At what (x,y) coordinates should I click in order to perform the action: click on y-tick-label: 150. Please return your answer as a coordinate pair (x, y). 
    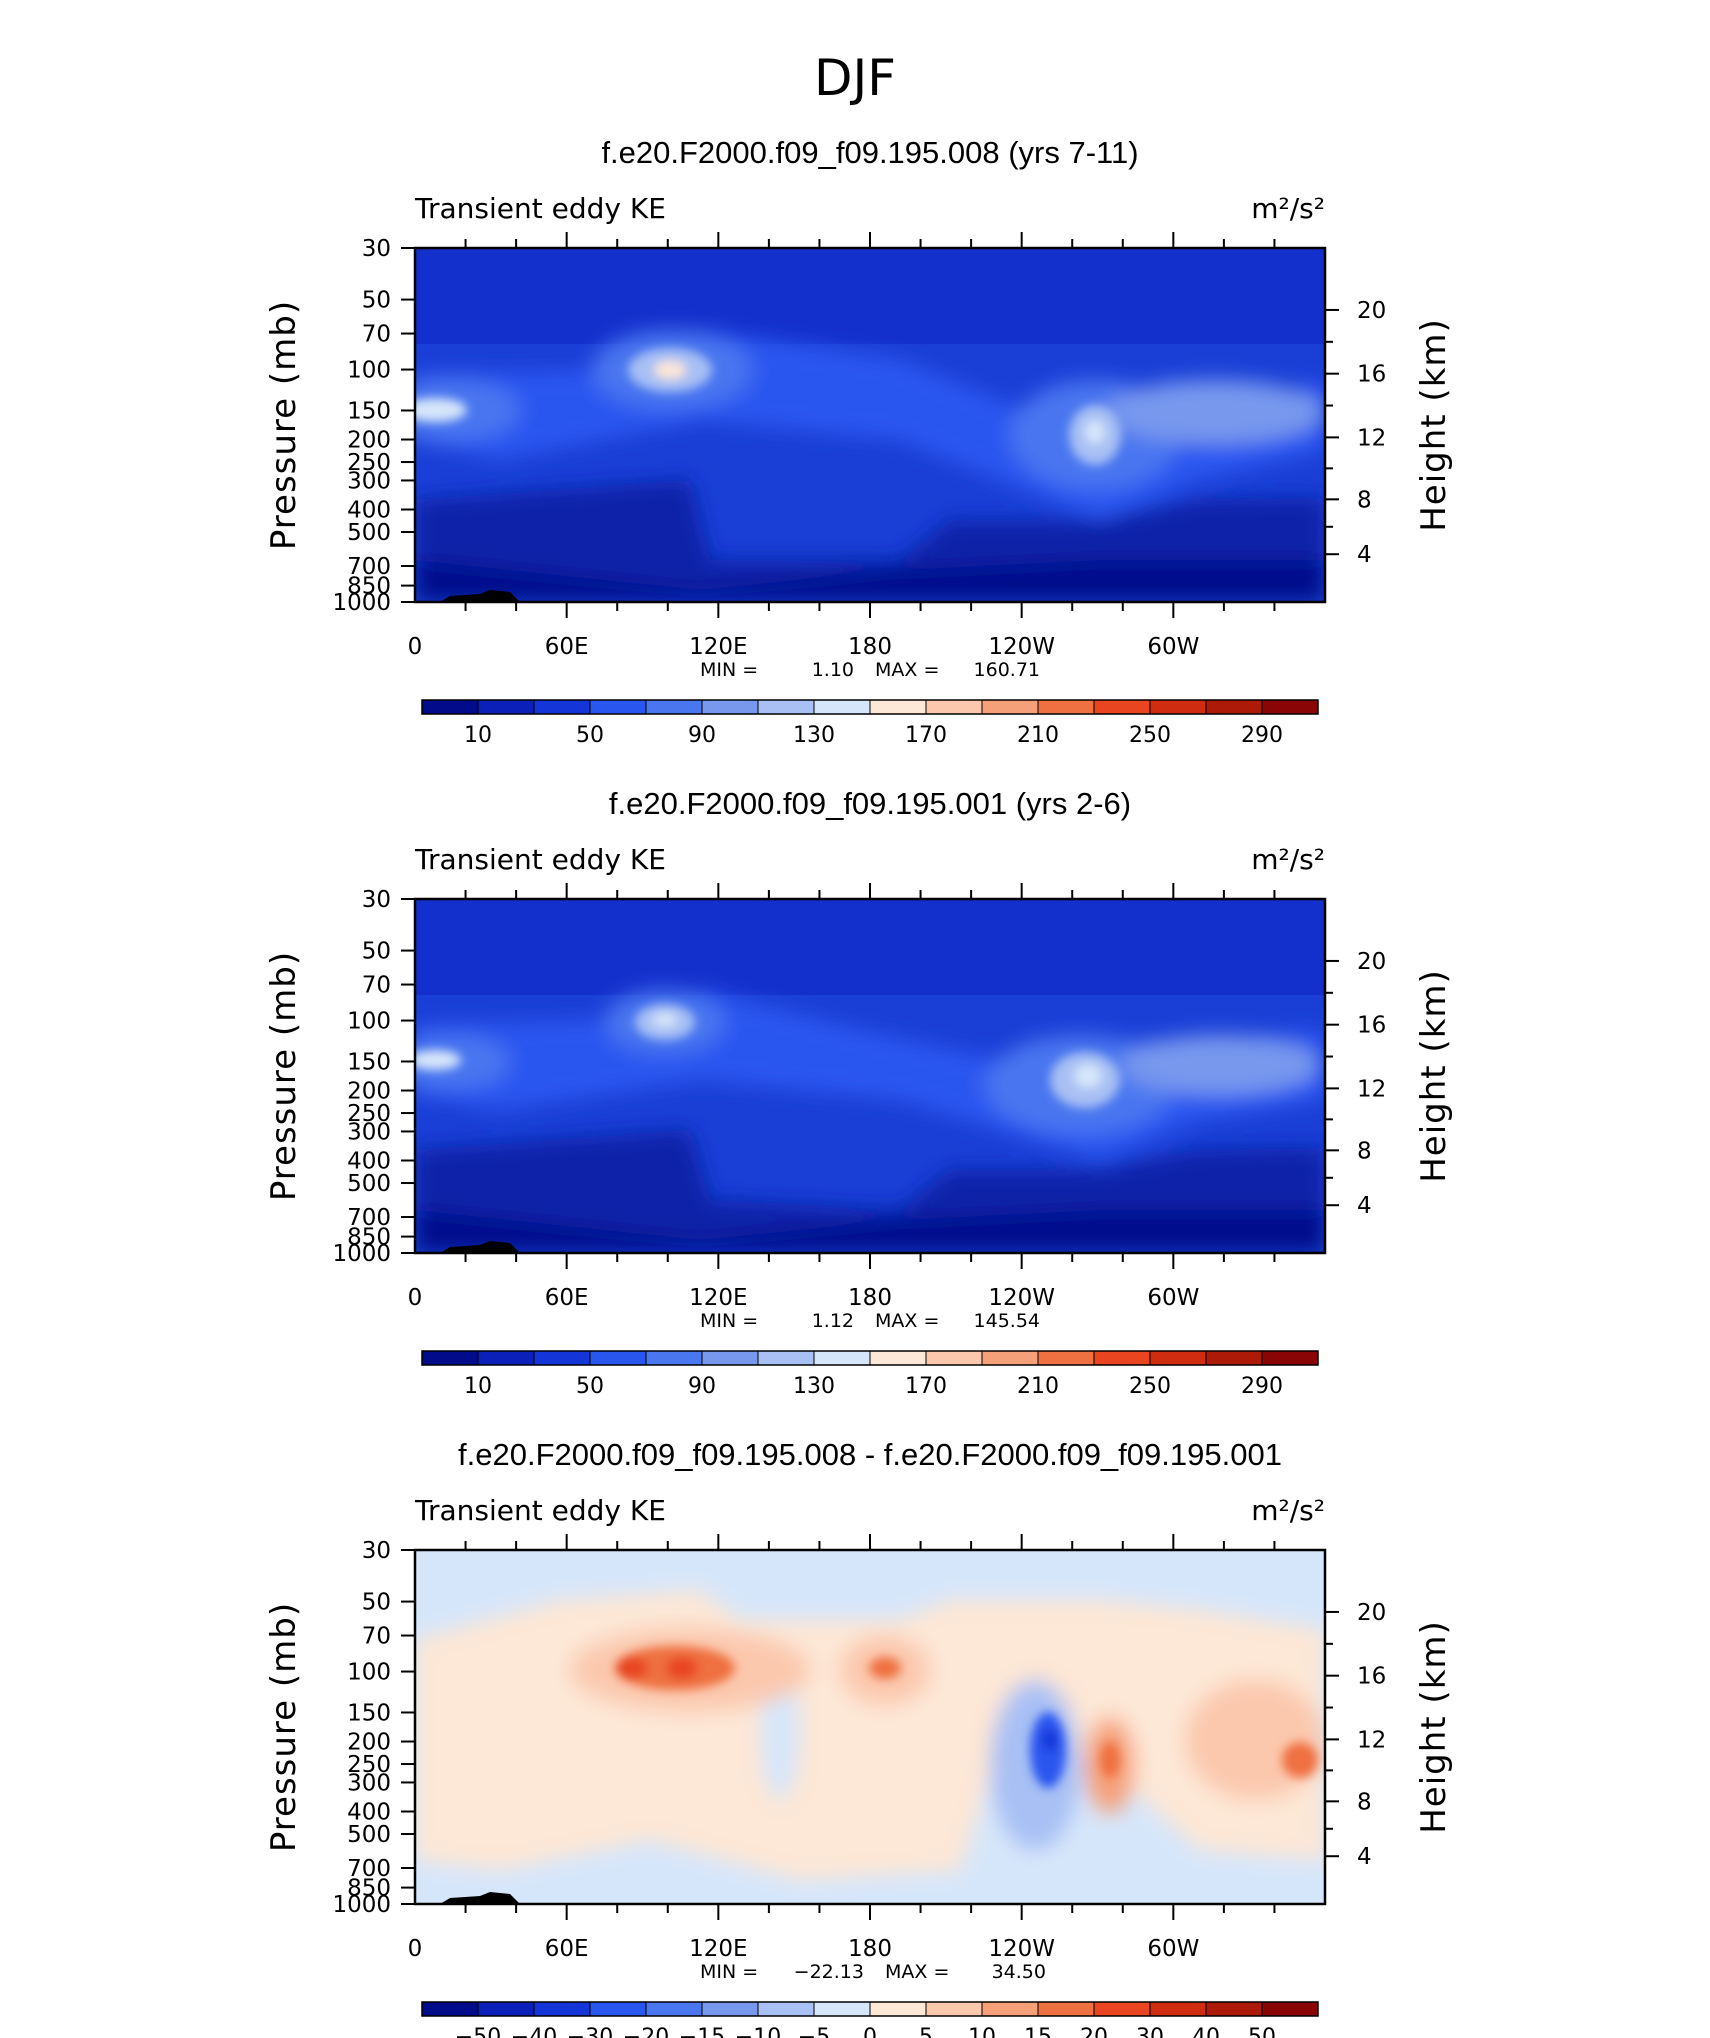
    Looking at the image, I should click on (369, 1062).